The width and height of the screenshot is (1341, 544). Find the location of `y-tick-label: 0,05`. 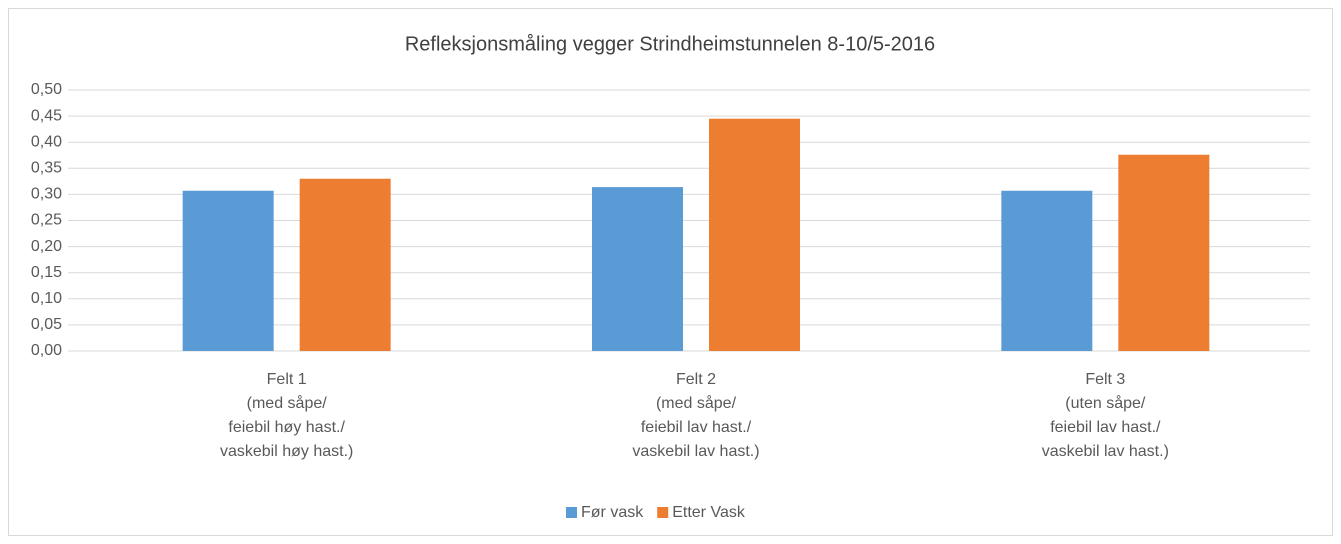

y-tick-label: 0,05 is located at coordinates (46, 324).